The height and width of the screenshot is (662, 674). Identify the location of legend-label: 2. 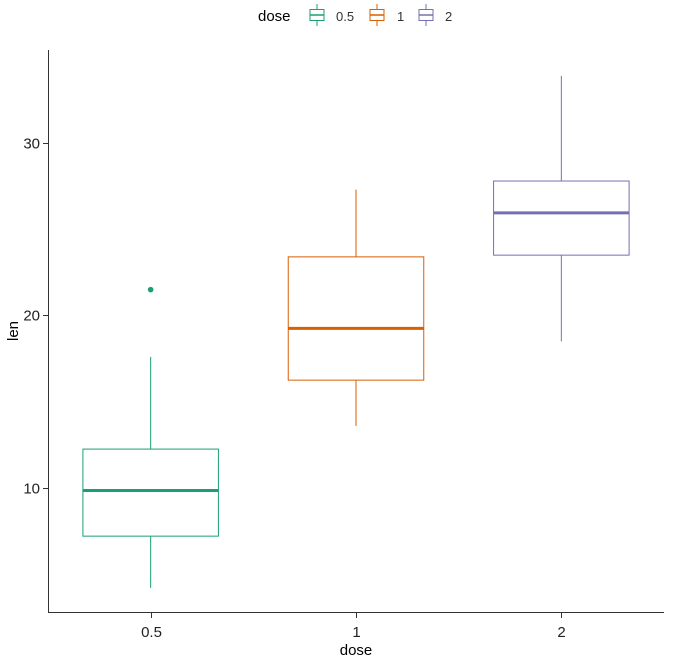
(448, 16).